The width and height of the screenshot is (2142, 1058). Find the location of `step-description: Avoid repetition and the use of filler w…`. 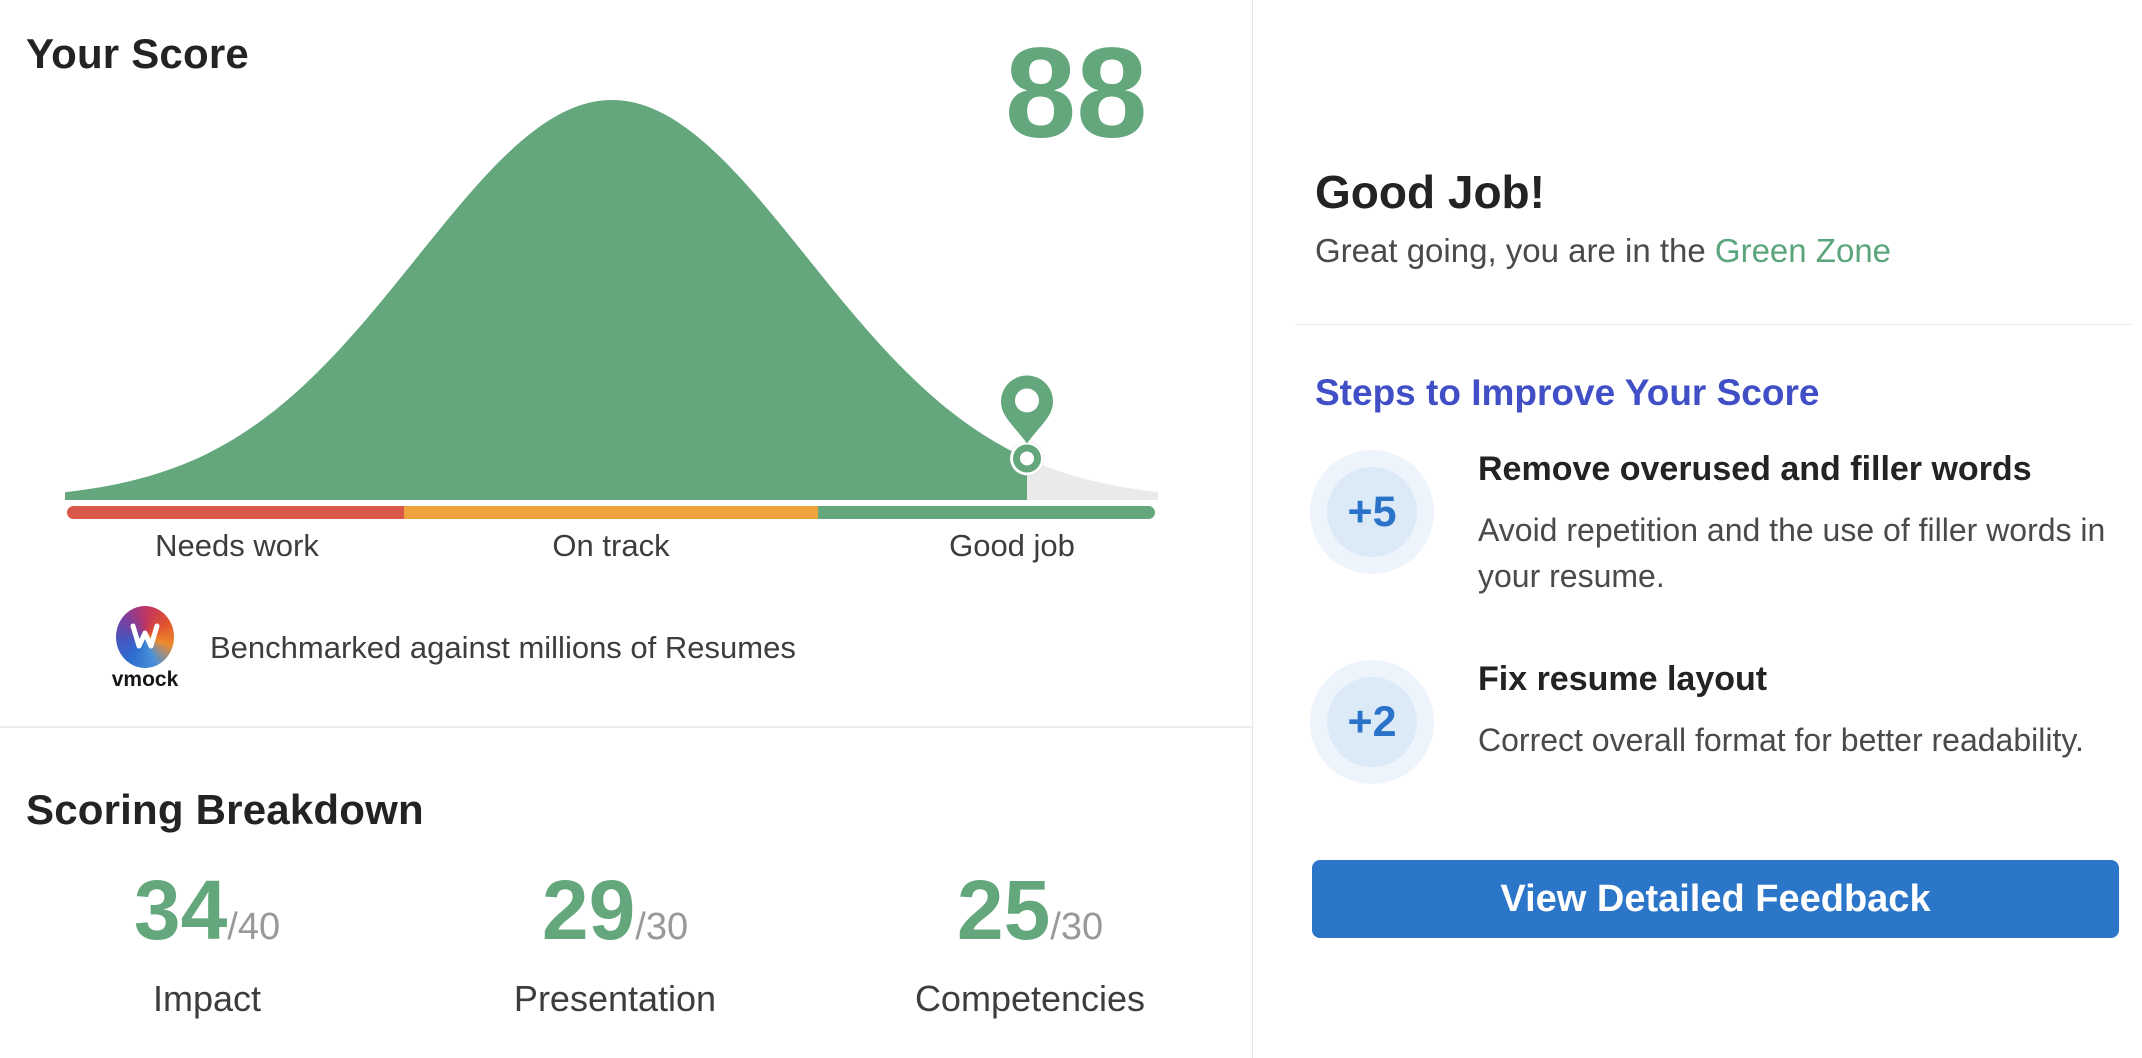

step-description: Avoid repetition and the use of filler w… is located at coordinates (1792, 553).